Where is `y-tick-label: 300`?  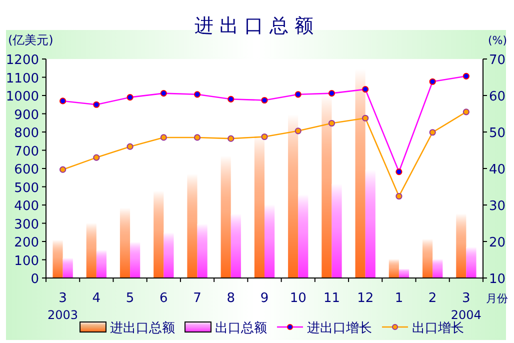
y-tick-label: 300 is located at coordinates (26, 224).